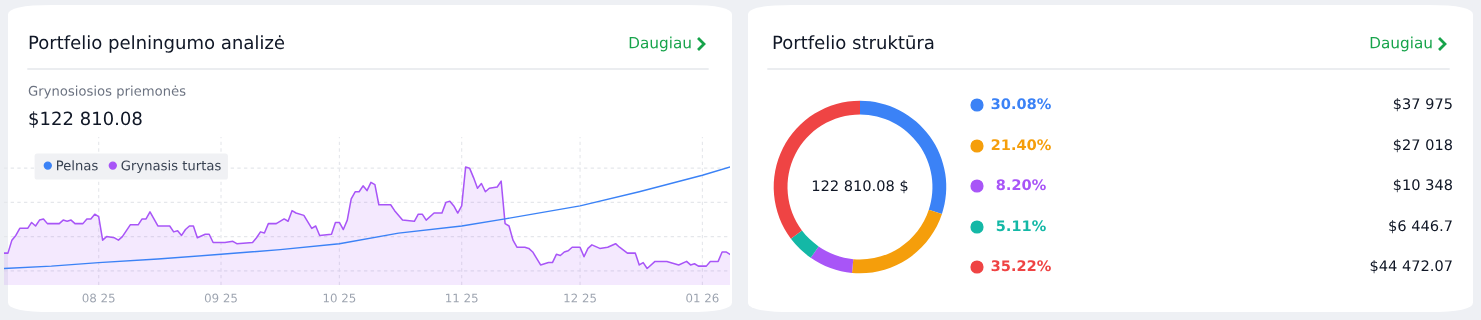 This screenshot has width=1481, height=320. What do you see at coordinates (462, 298) in the screenshot?
I see `x-tick-label: 11 25` at bounding box center [462, 298].